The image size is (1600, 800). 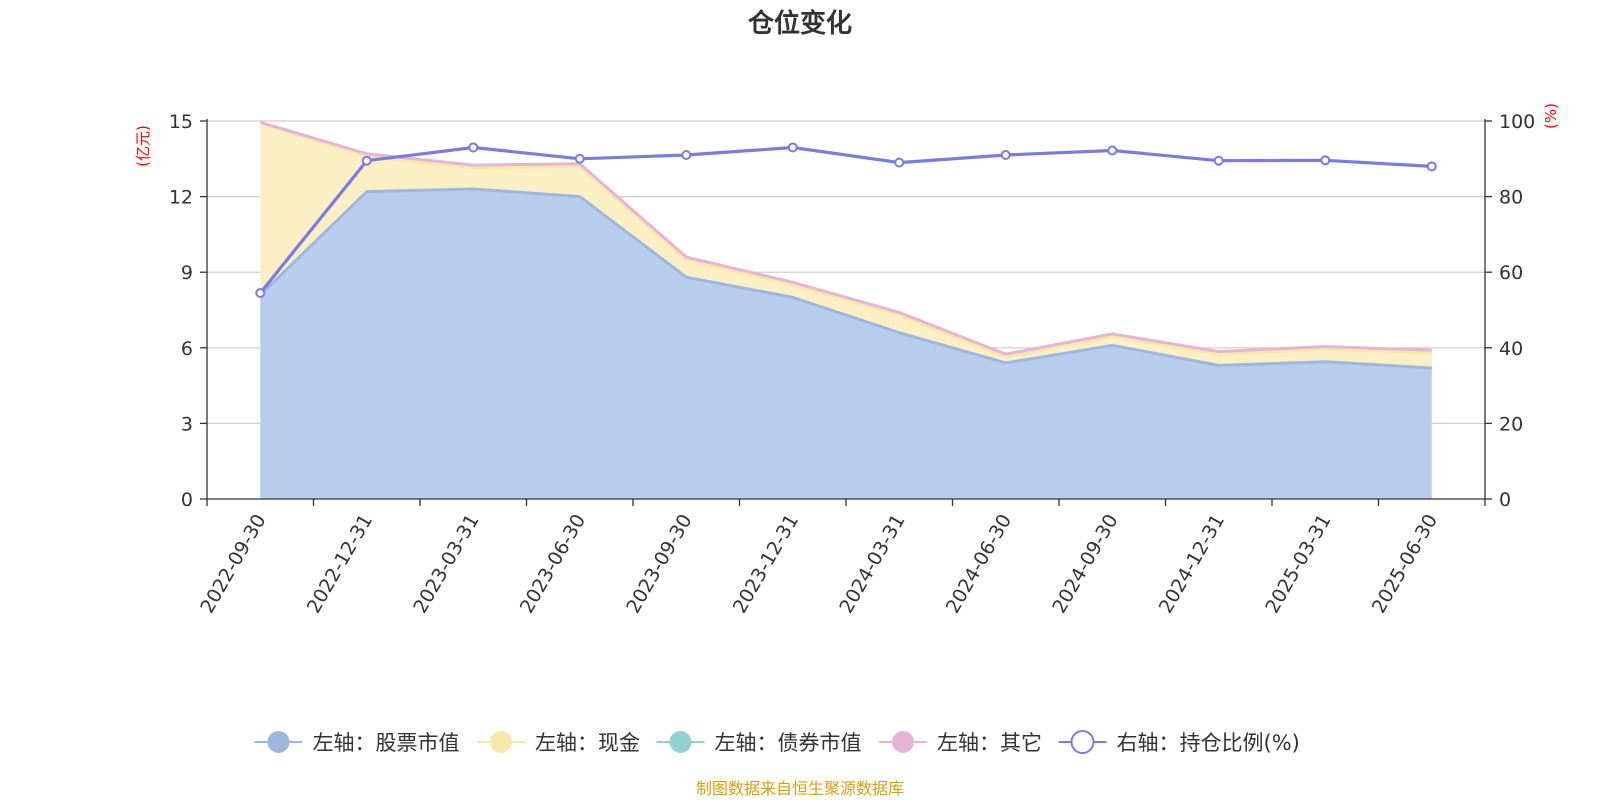 I want to click on legend-item-1: 左轴：现金, so click(x=558, y=743).